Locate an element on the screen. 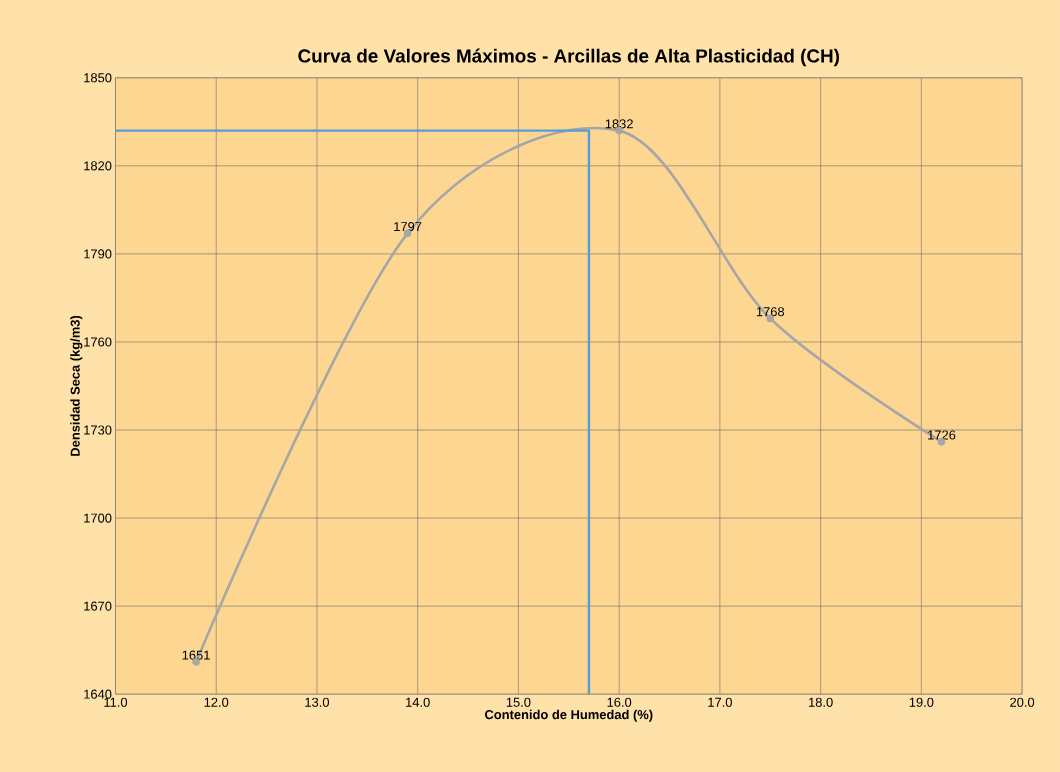 This screenshot has width=1060, height=772. data-label: 1726 is located at coordinates (942, 435).